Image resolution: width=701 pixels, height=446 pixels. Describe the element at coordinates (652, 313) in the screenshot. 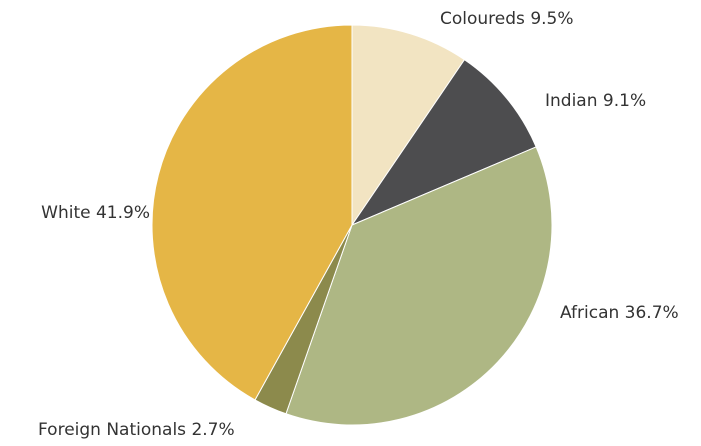

I see `slice-value: 36.7%` at that location.